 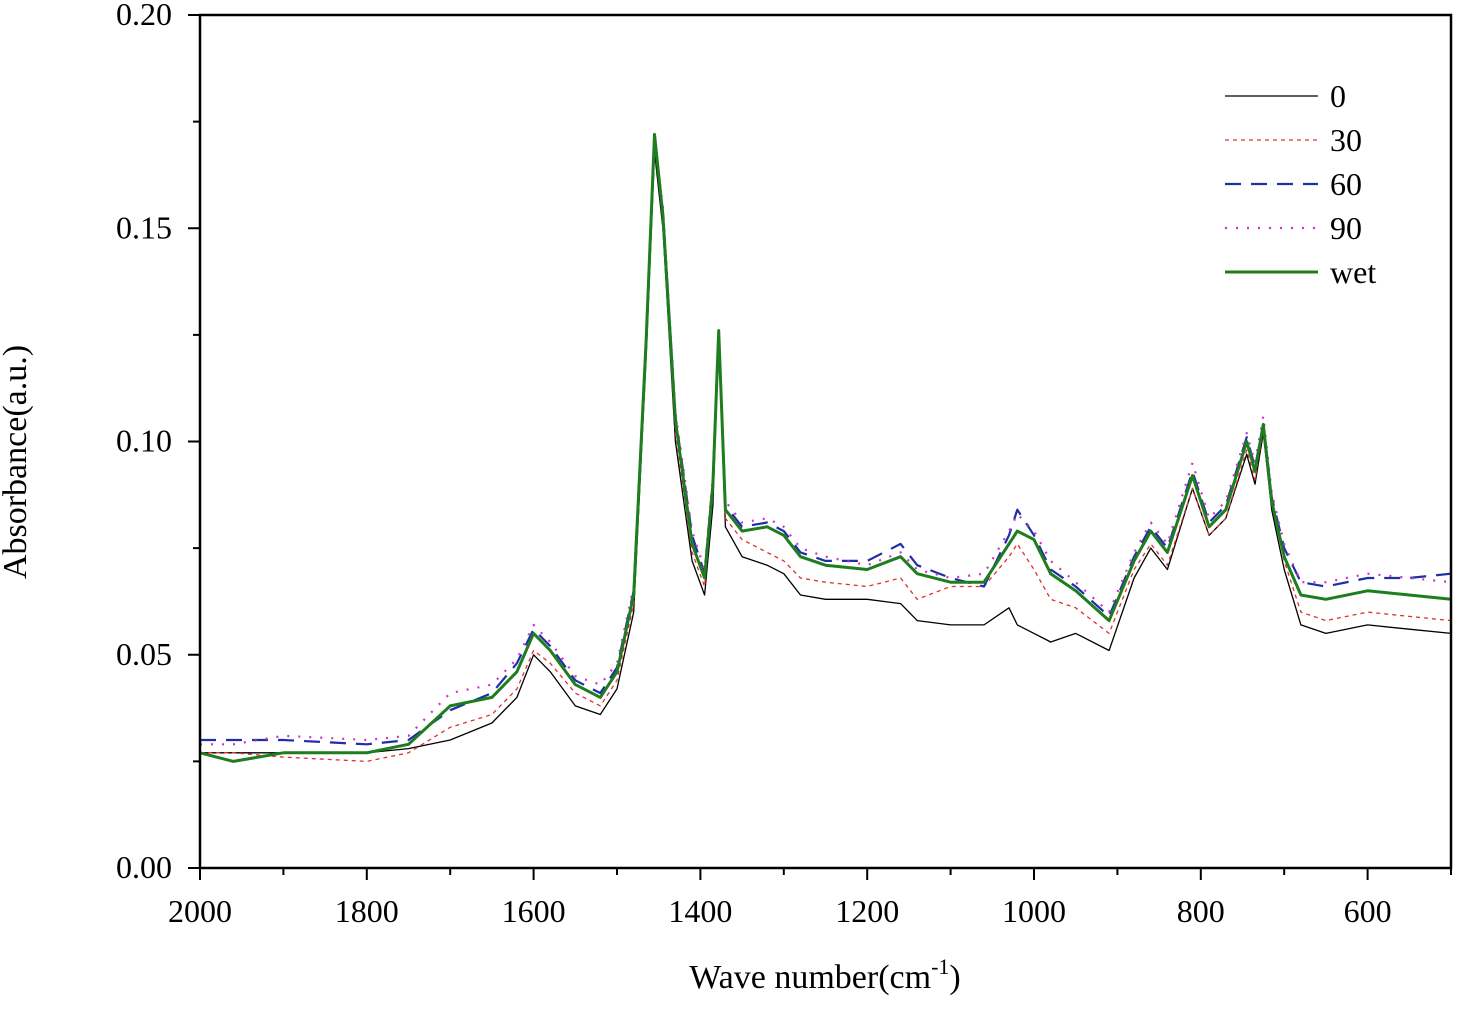 I want to click on legend-label-30: 30, so click(x=1346, y=140).